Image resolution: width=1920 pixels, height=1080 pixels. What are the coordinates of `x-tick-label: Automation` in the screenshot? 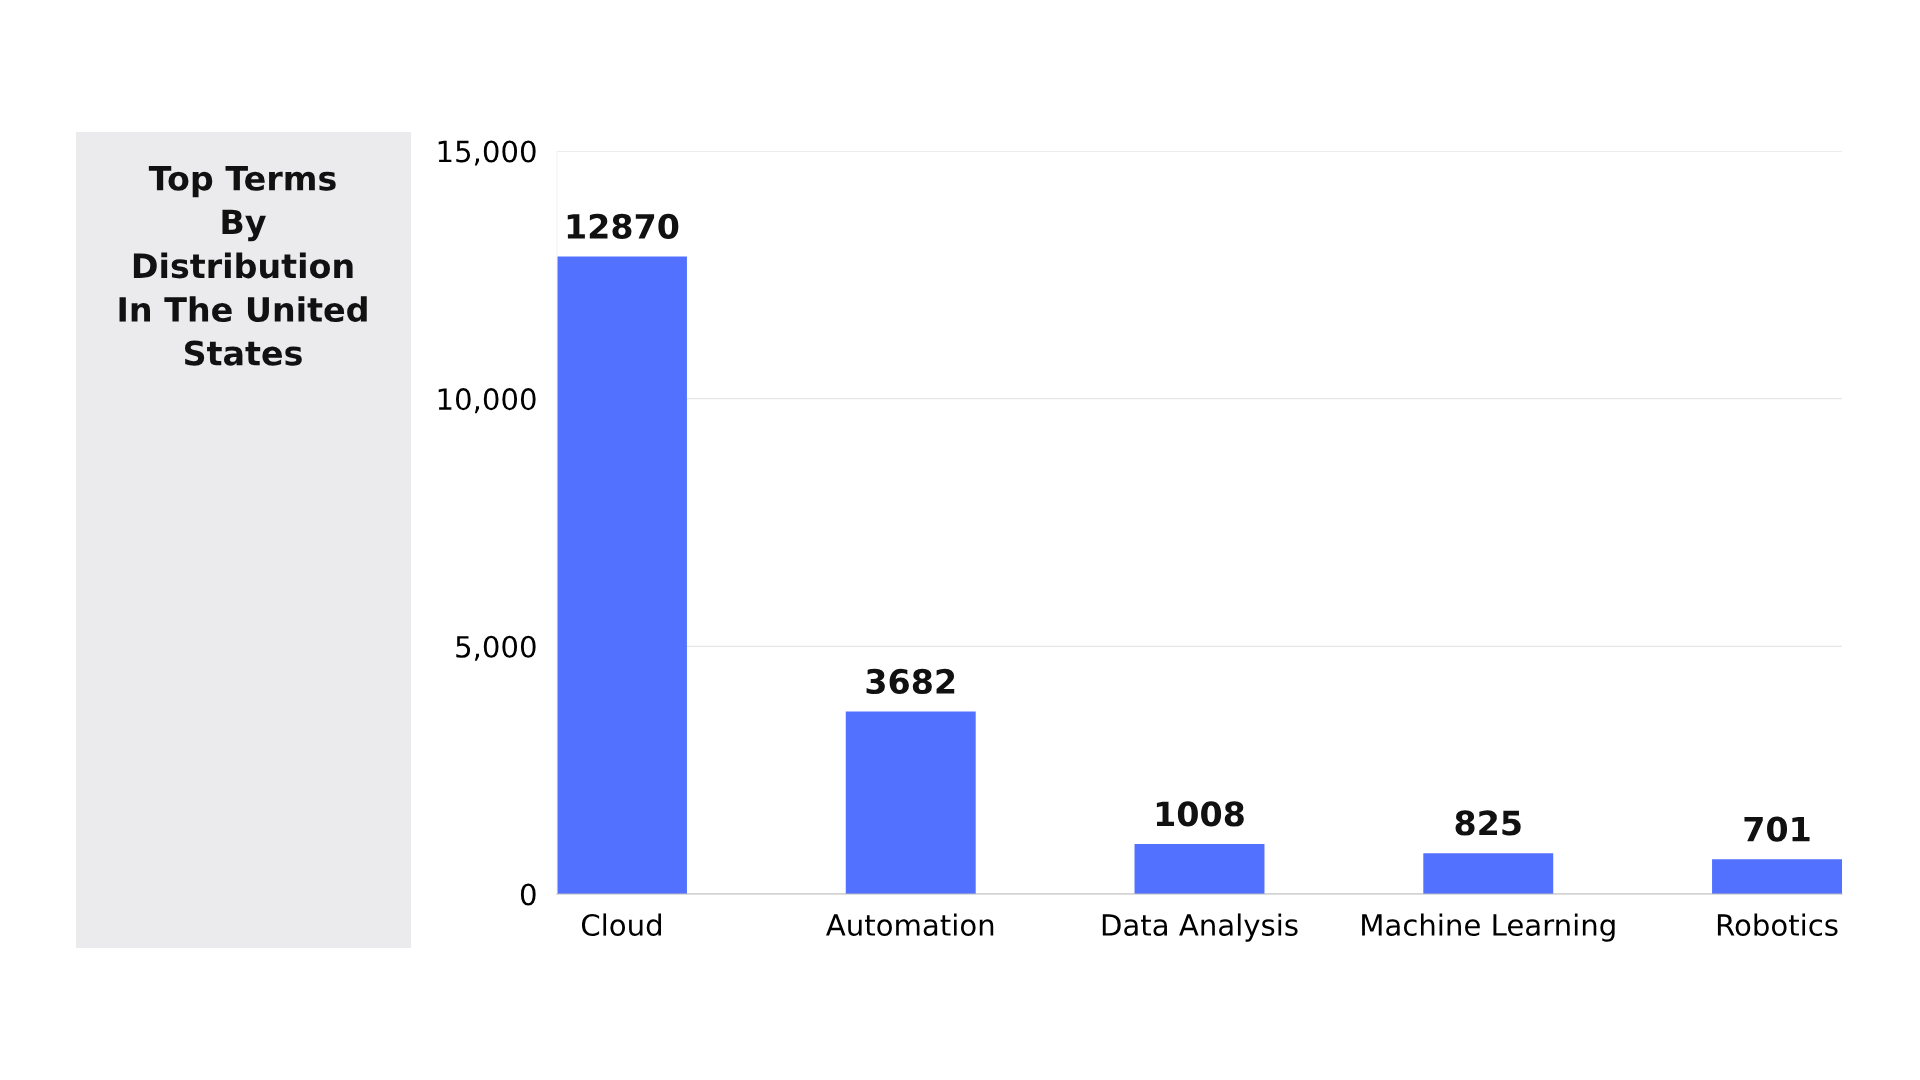 It's located at (910, 925).